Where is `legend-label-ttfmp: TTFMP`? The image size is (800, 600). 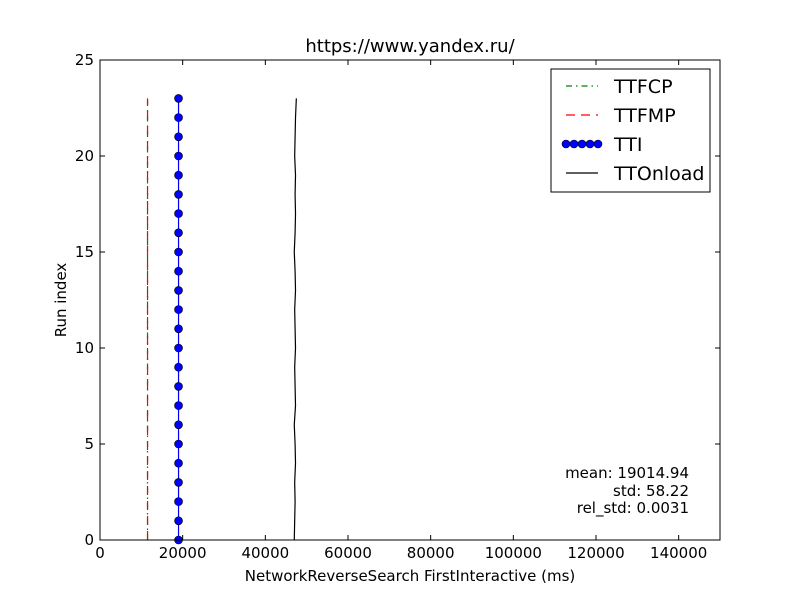
legend-label-ttfmp: TTFMP is located at coordinates (644, 116).